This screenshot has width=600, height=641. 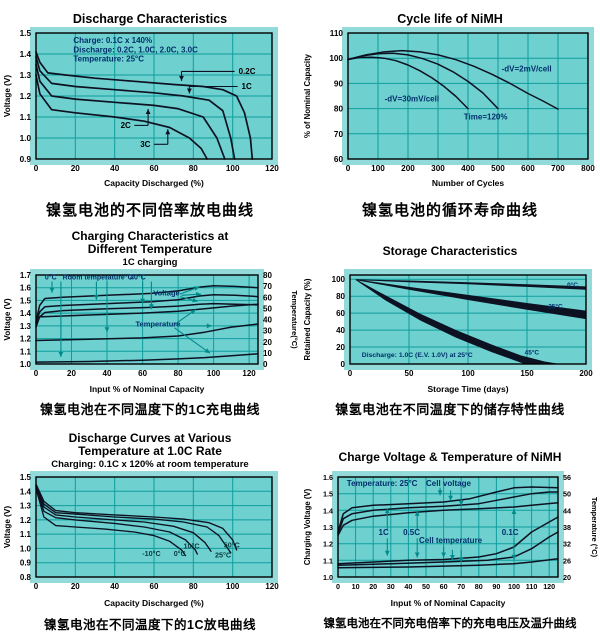 I want to click on chart-title-block: Discharge Characteristics, so click(x=150, y=13).